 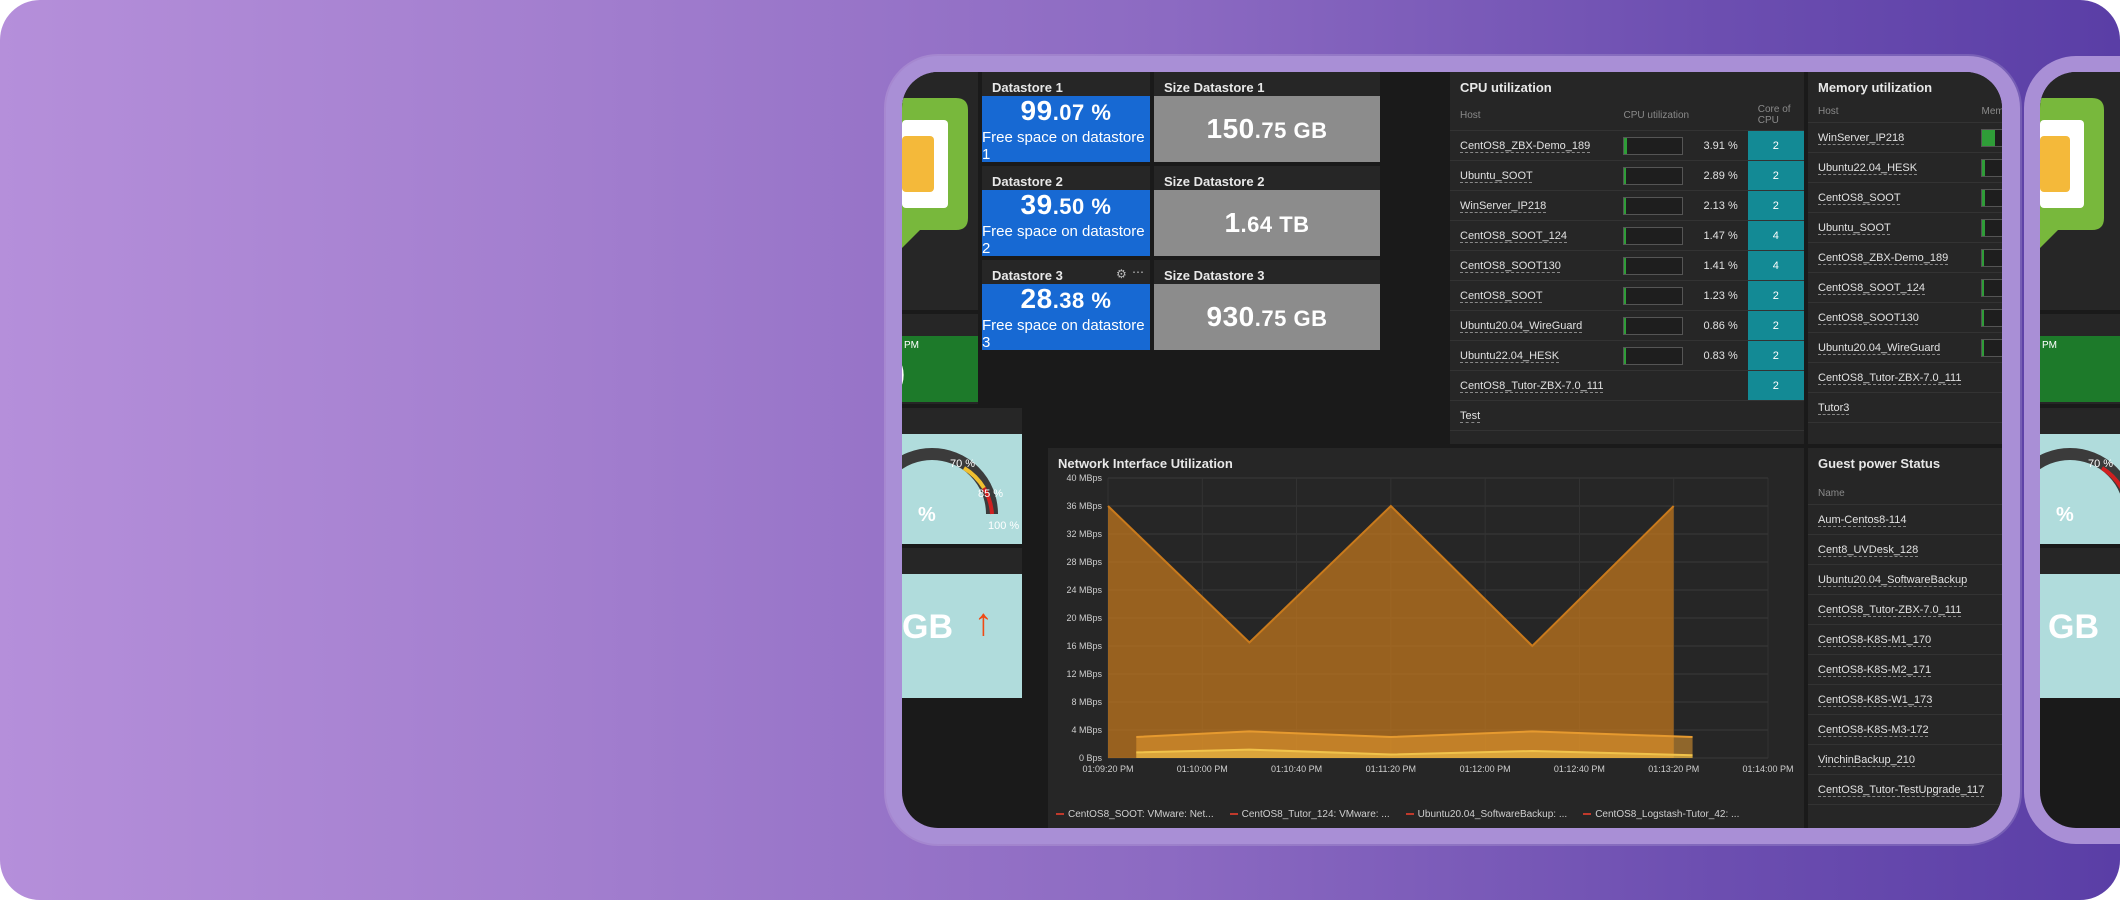 What do you see at coordinates (1868, 549) in the screenshot?
I see `vm-link: Cent8_UVDesk_128` at bounding box center [1868, 549].